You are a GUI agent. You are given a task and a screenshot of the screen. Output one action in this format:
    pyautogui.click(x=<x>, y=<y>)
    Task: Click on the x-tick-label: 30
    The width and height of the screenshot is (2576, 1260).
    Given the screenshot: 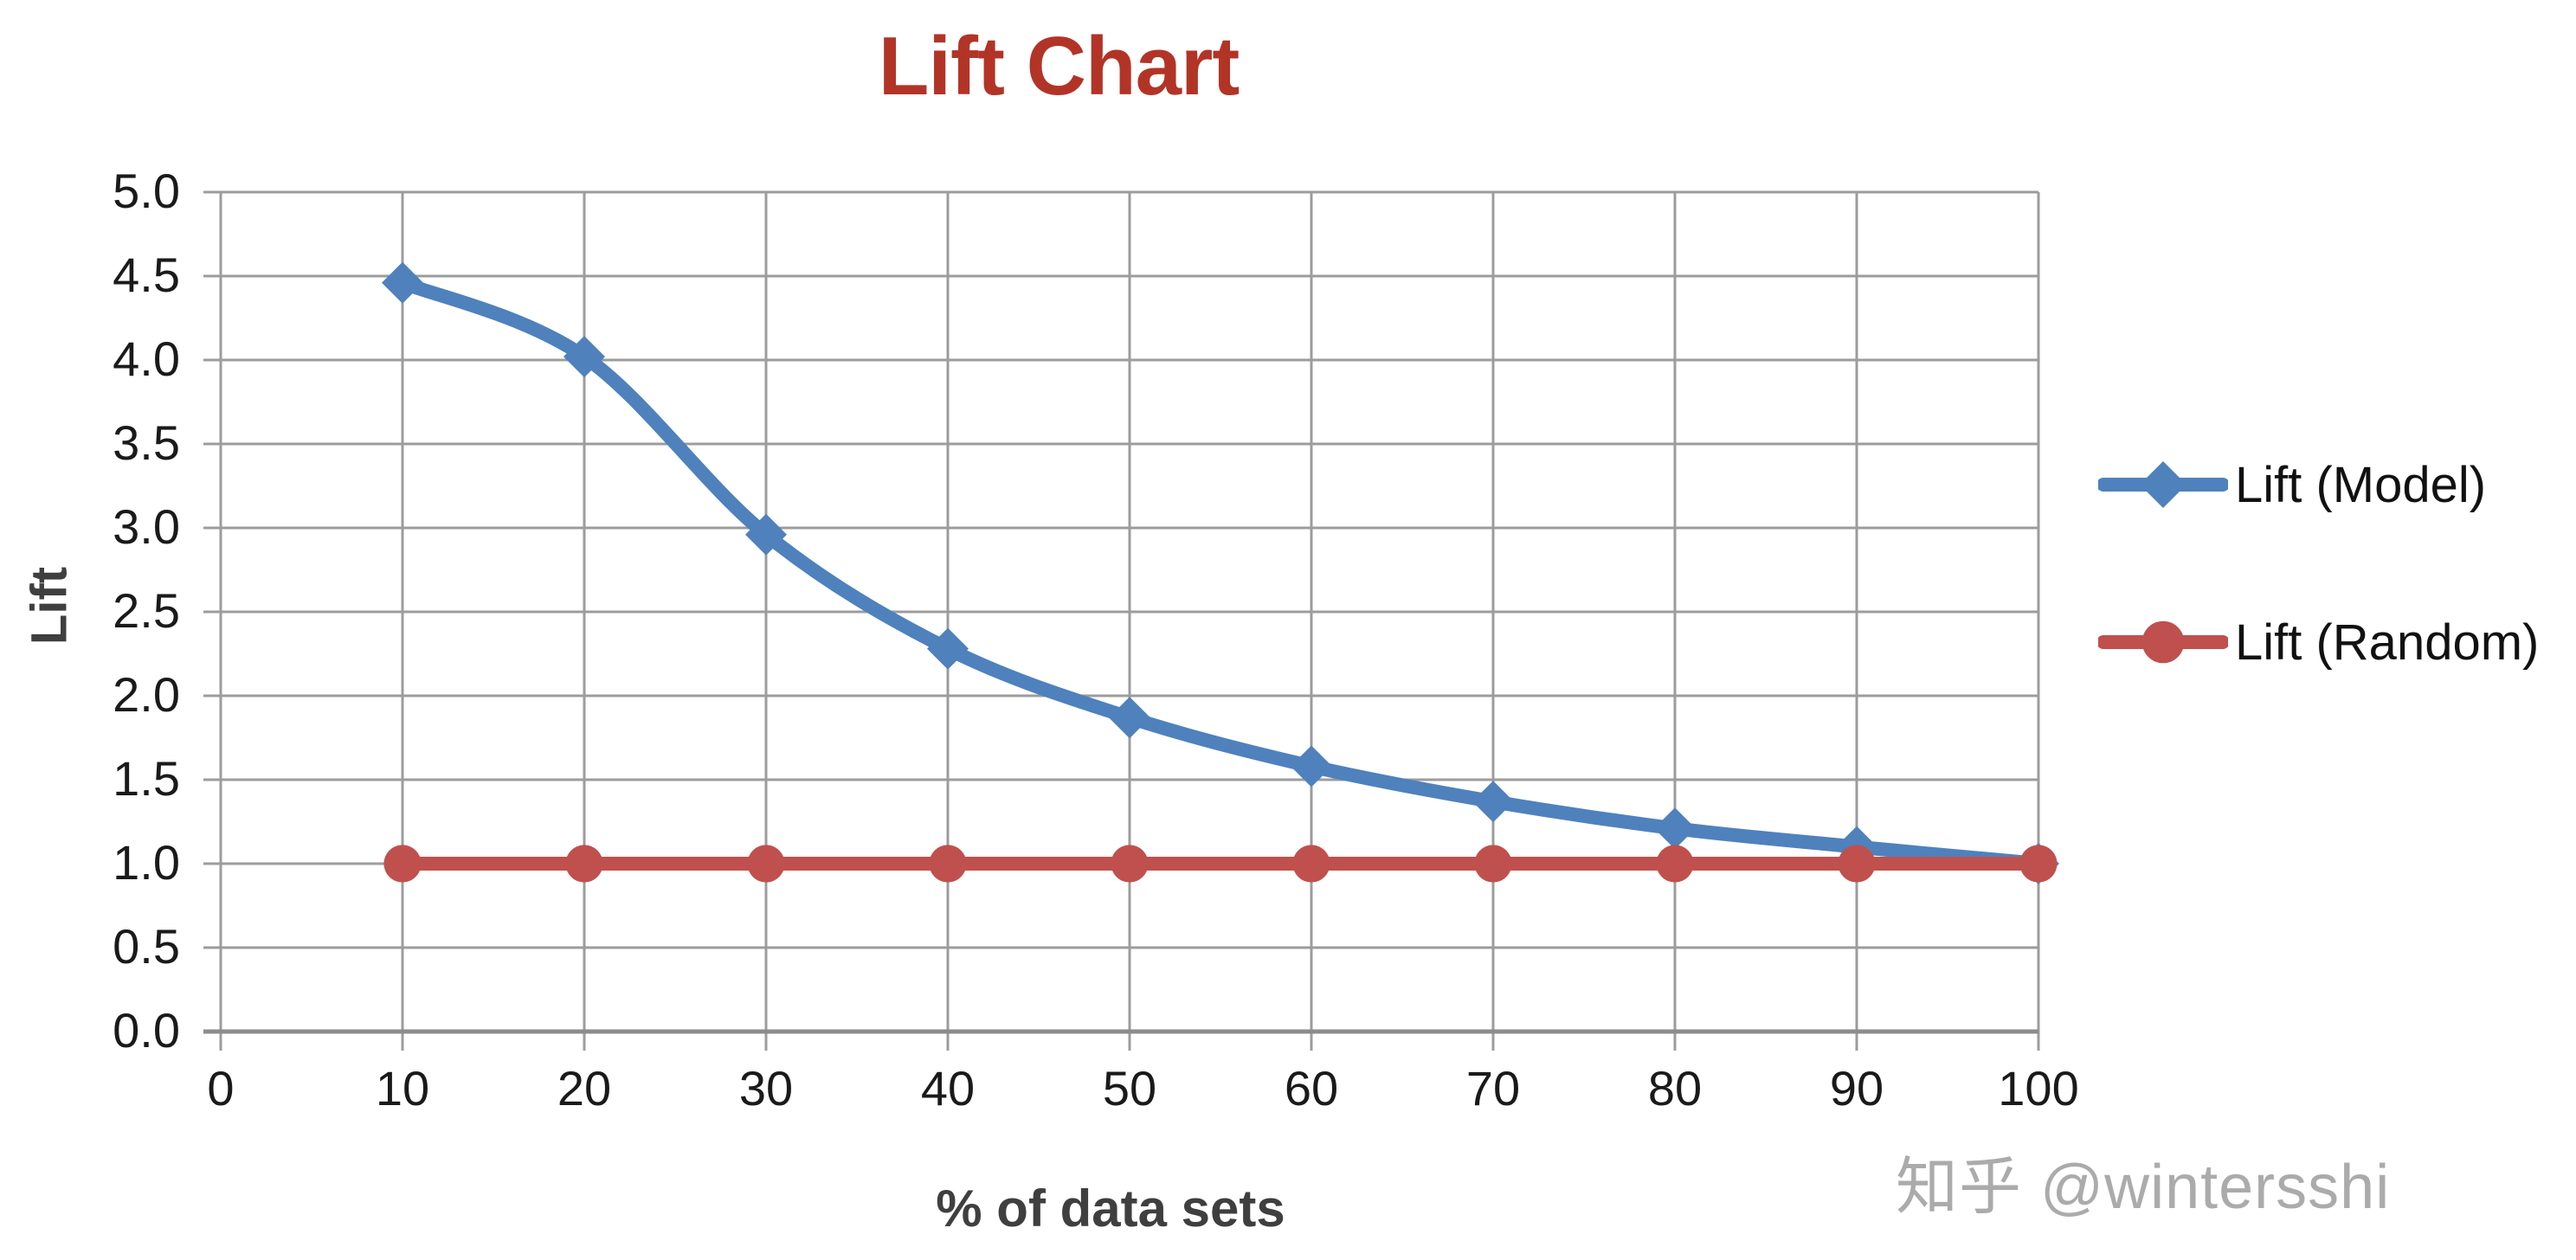 What is the action you would take?
    pyautogui.click(x=766, y=1088)
    